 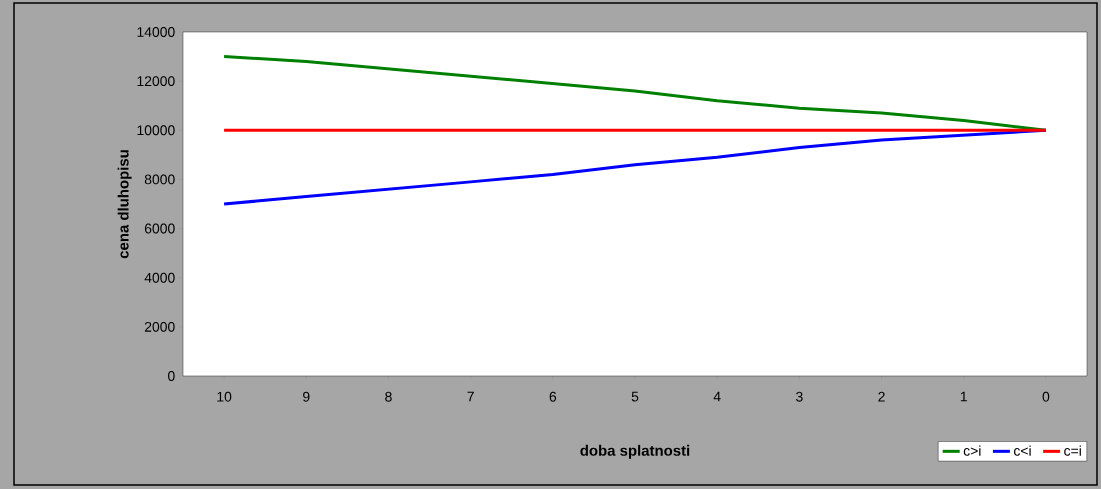 What do you see at coordinates (159, 179) in the screenshot?
I see `y-tick-label: 8000` at bounding box center [159, 179].